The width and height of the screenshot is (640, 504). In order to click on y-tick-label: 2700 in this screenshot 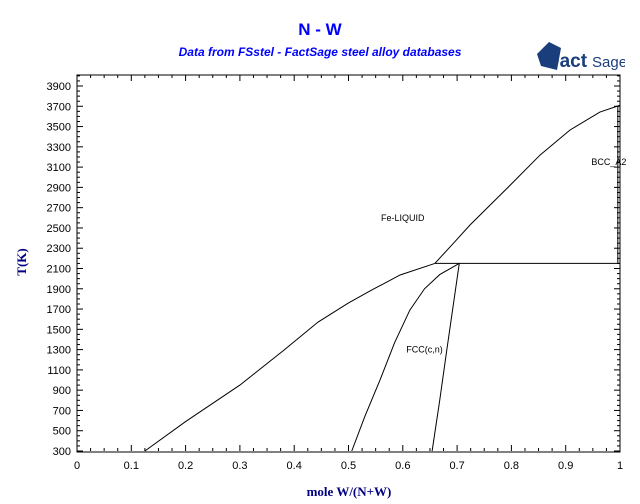, I will do `click(59, 209)`.